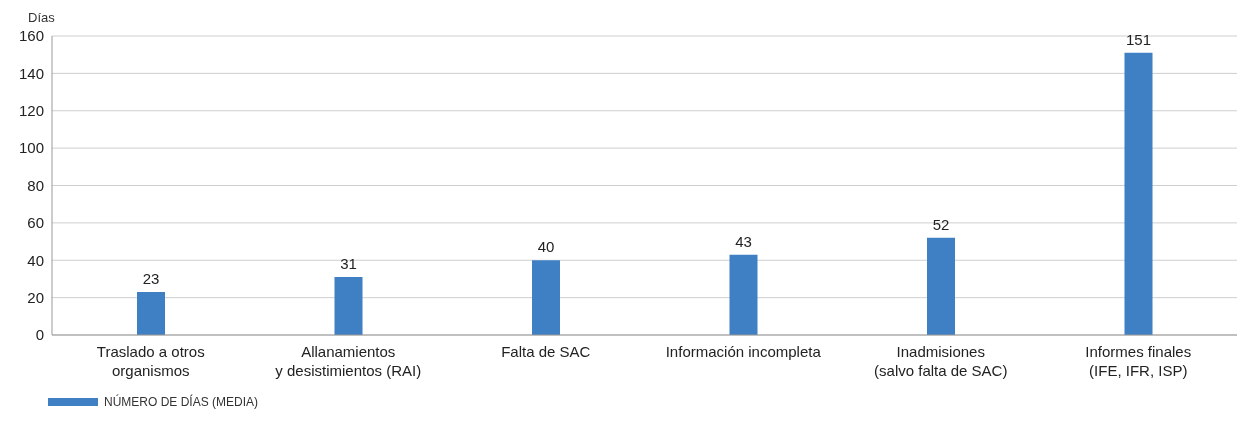 Image resolution: width=1249 pixels, height=421 pixels. What do you see at coordinates (743, 241) in the screenshot?
I see `data-label: 43` at bounding box center [743, 241].